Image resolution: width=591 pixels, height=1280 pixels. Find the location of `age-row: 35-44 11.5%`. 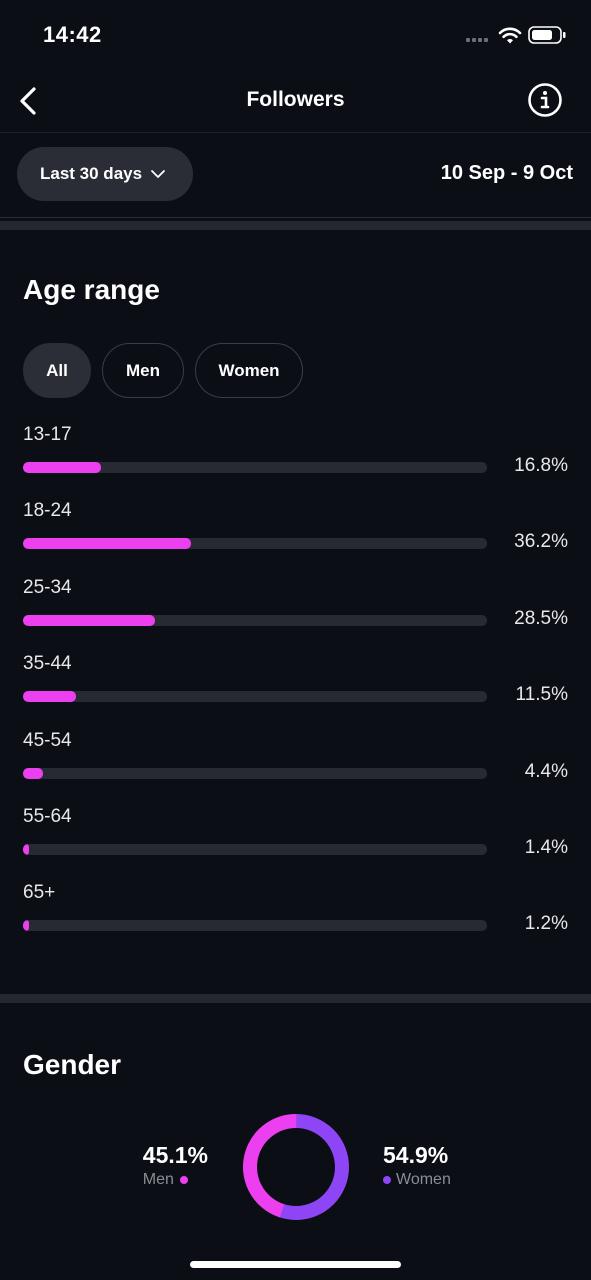

age-row: 35-44 11.5% is located at coordinates (298, 691).